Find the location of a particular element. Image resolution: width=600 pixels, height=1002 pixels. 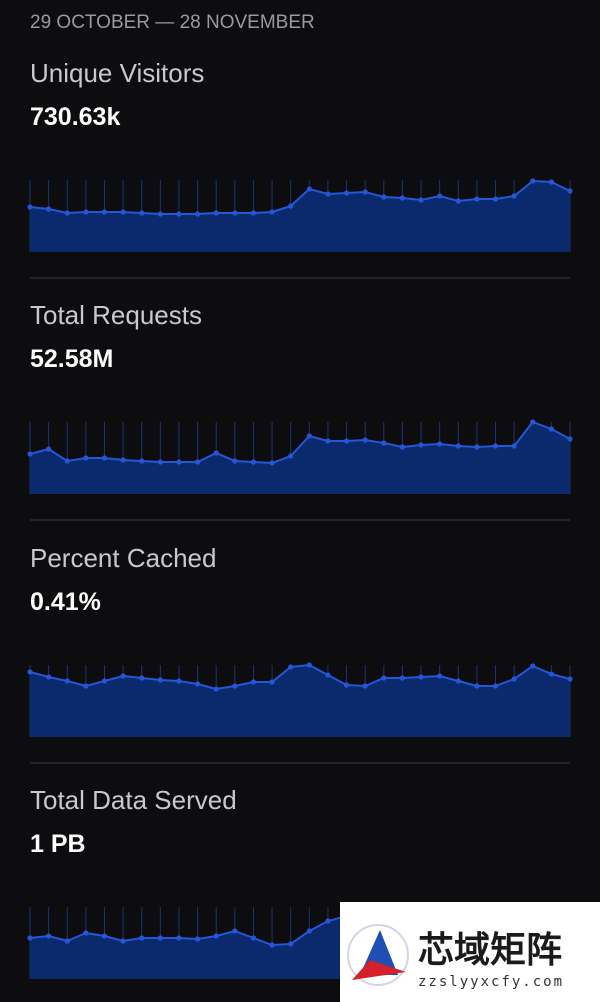

metric-label: Total Requests is located at coordinates (116, 315).